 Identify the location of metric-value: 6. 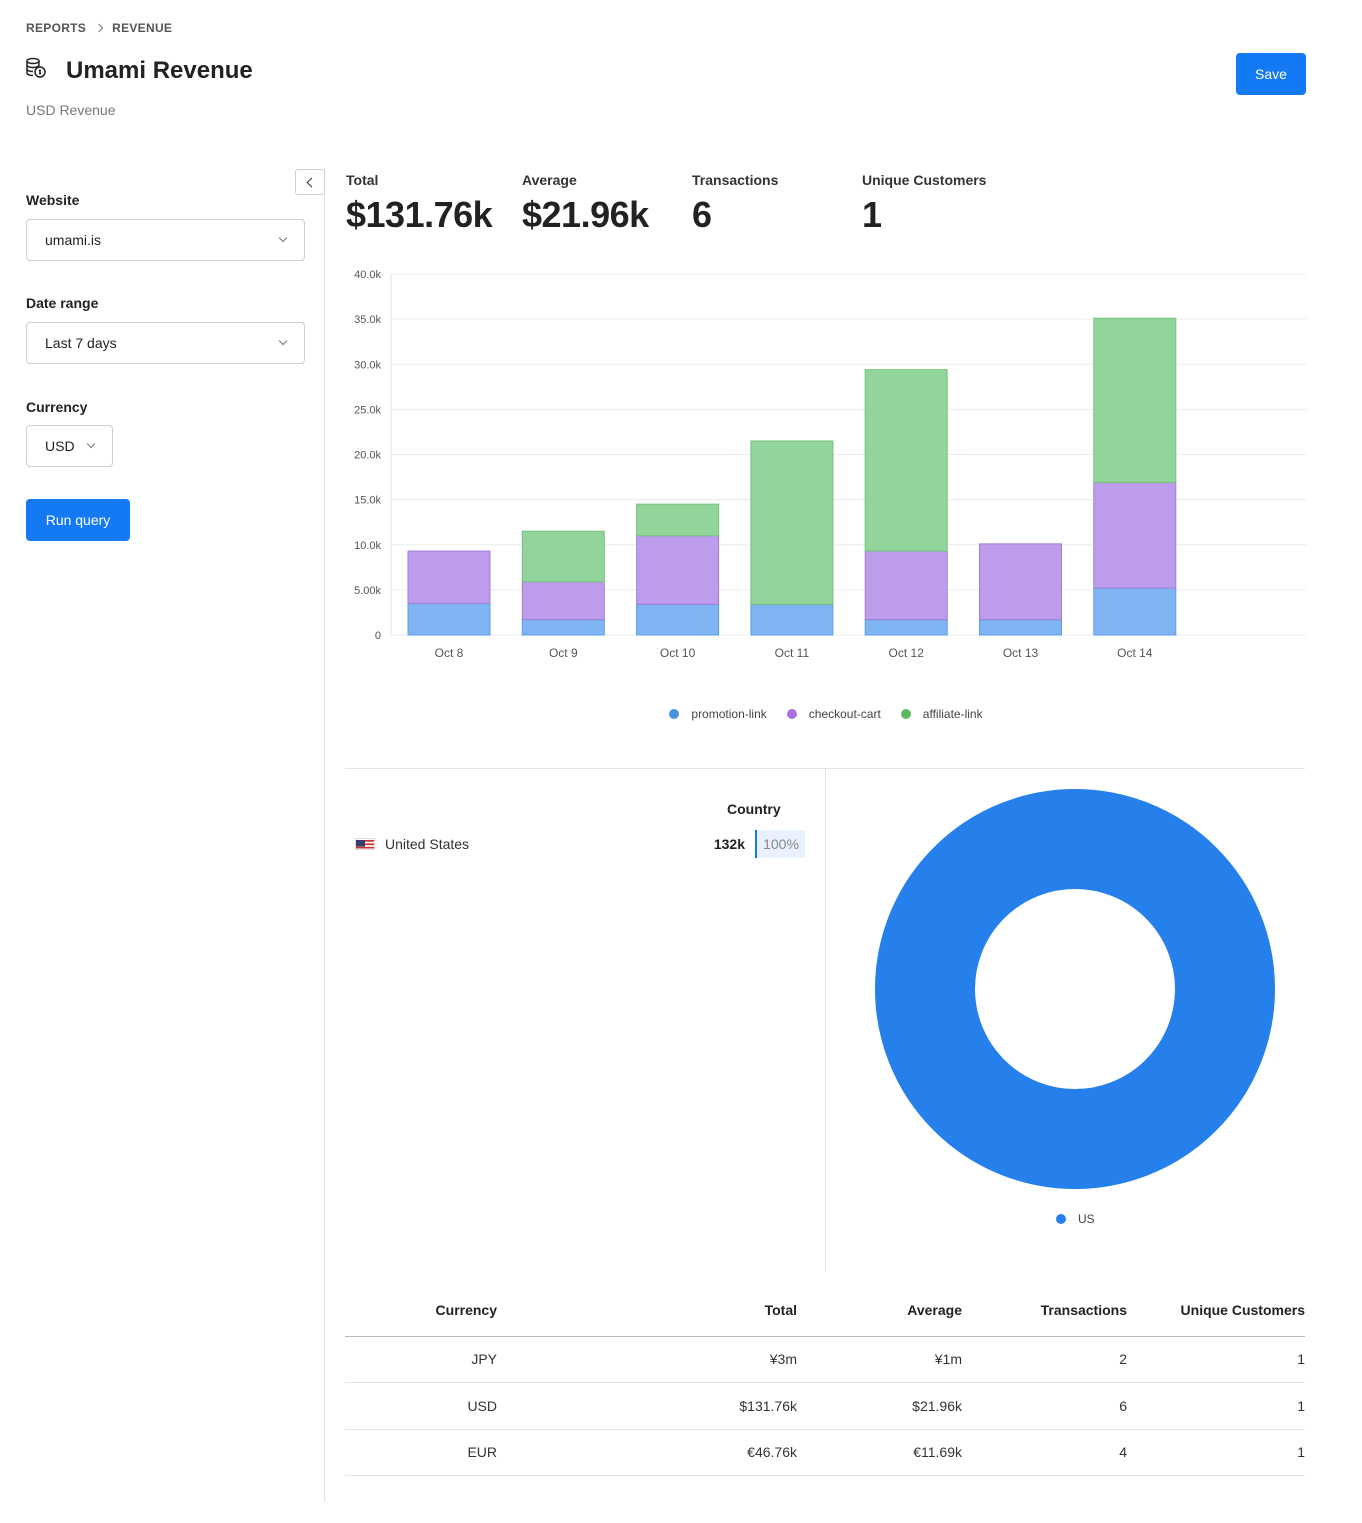
(702, 214).